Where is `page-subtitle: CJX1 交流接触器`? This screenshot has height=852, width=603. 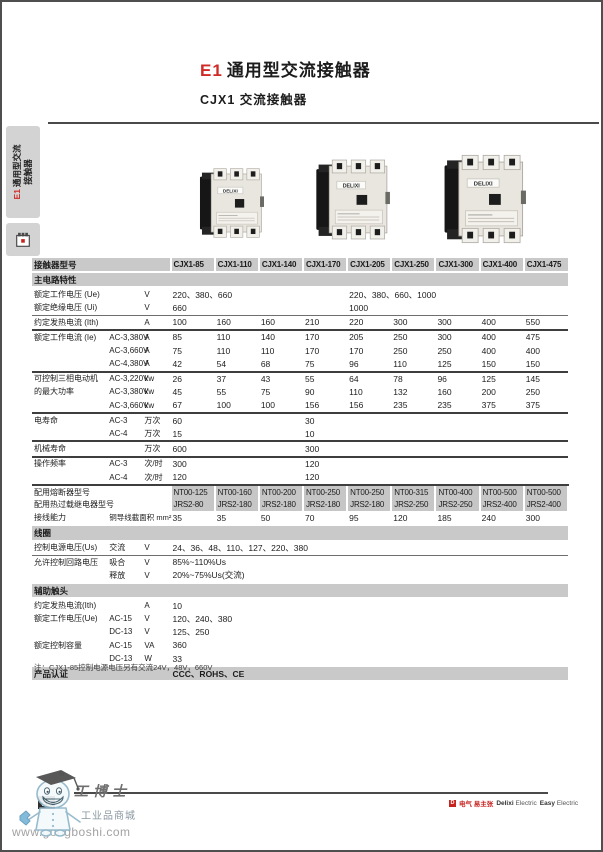
page-subtitle: CJX1 交流接触器 is located at coordinates (254, 100).